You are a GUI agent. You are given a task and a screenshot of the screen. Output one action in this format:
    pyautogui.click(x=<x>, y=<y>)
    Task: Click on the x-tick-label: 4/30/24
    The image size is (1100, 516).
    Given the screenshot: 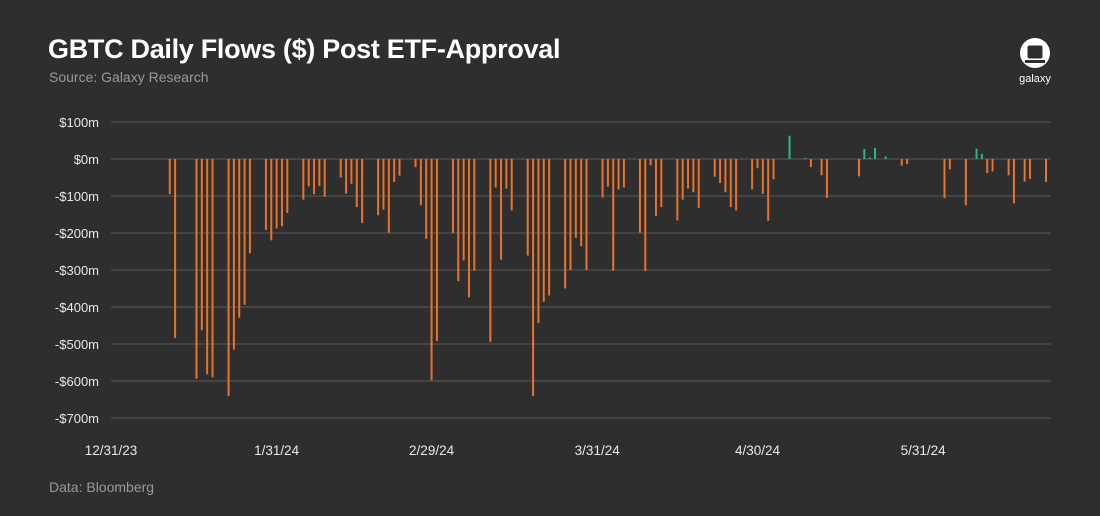 What is the action you would take?
    pyautogui.click(x=758, y=450)
    